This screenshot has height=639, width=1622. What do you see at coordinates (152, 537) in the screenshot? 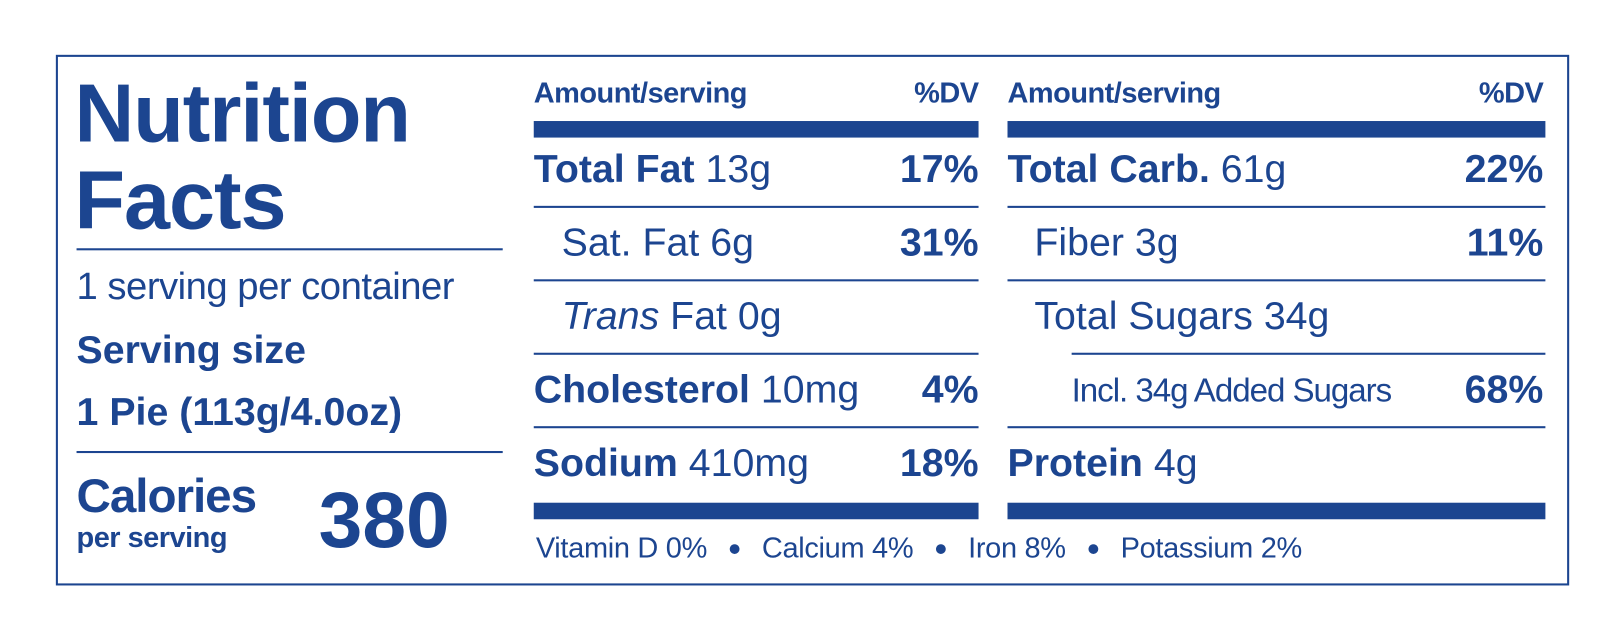
I see `calories-sublabel: per serving` at bounding box center [152, 537].